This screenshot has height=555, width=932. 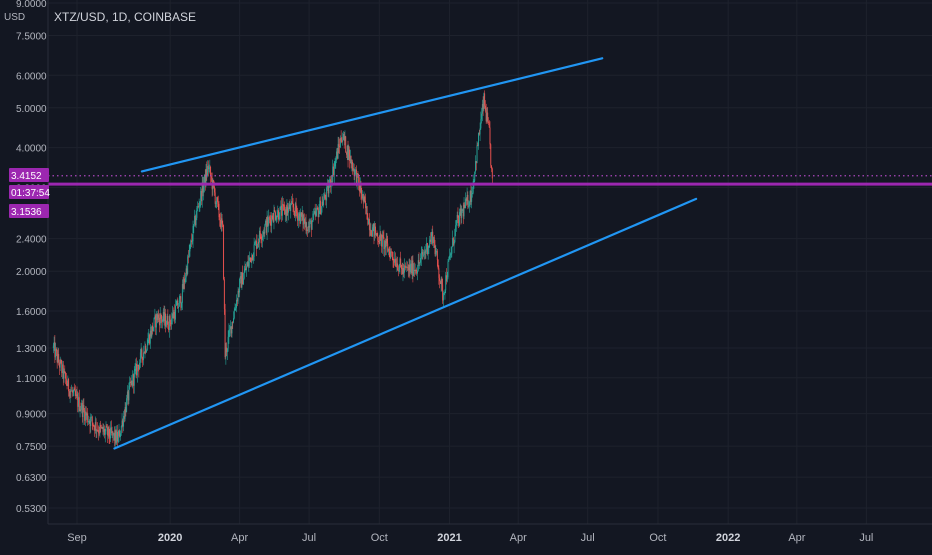 What do you see at coordinates (31, 272) in the screenshot?
I see `y-tick-label: 2.0000` at bounding box center [31, 272].